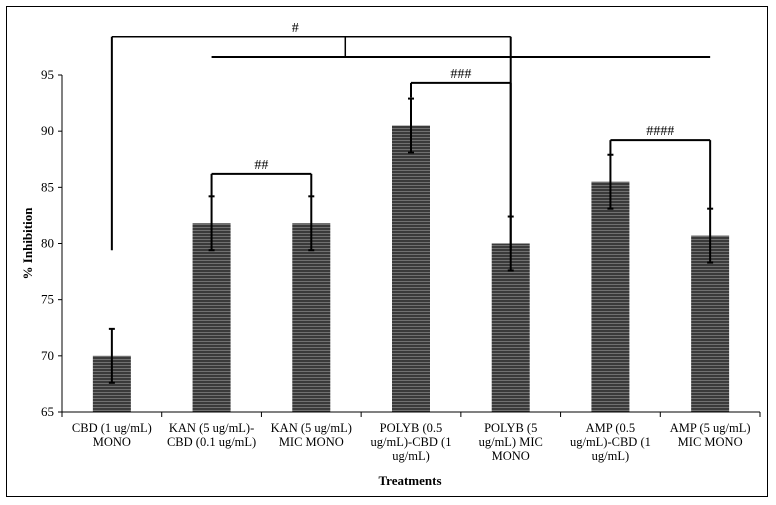 This screenshot has height=505, width=776. I want to click on y-tick-label-6: 95, so click(47, 74).